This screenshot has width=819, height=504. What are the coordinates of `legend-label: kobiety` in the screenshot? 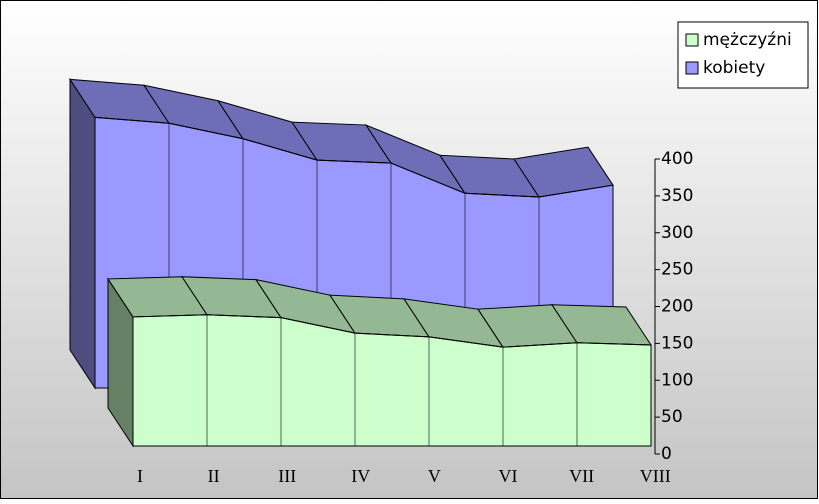 It's located at (734, 68).